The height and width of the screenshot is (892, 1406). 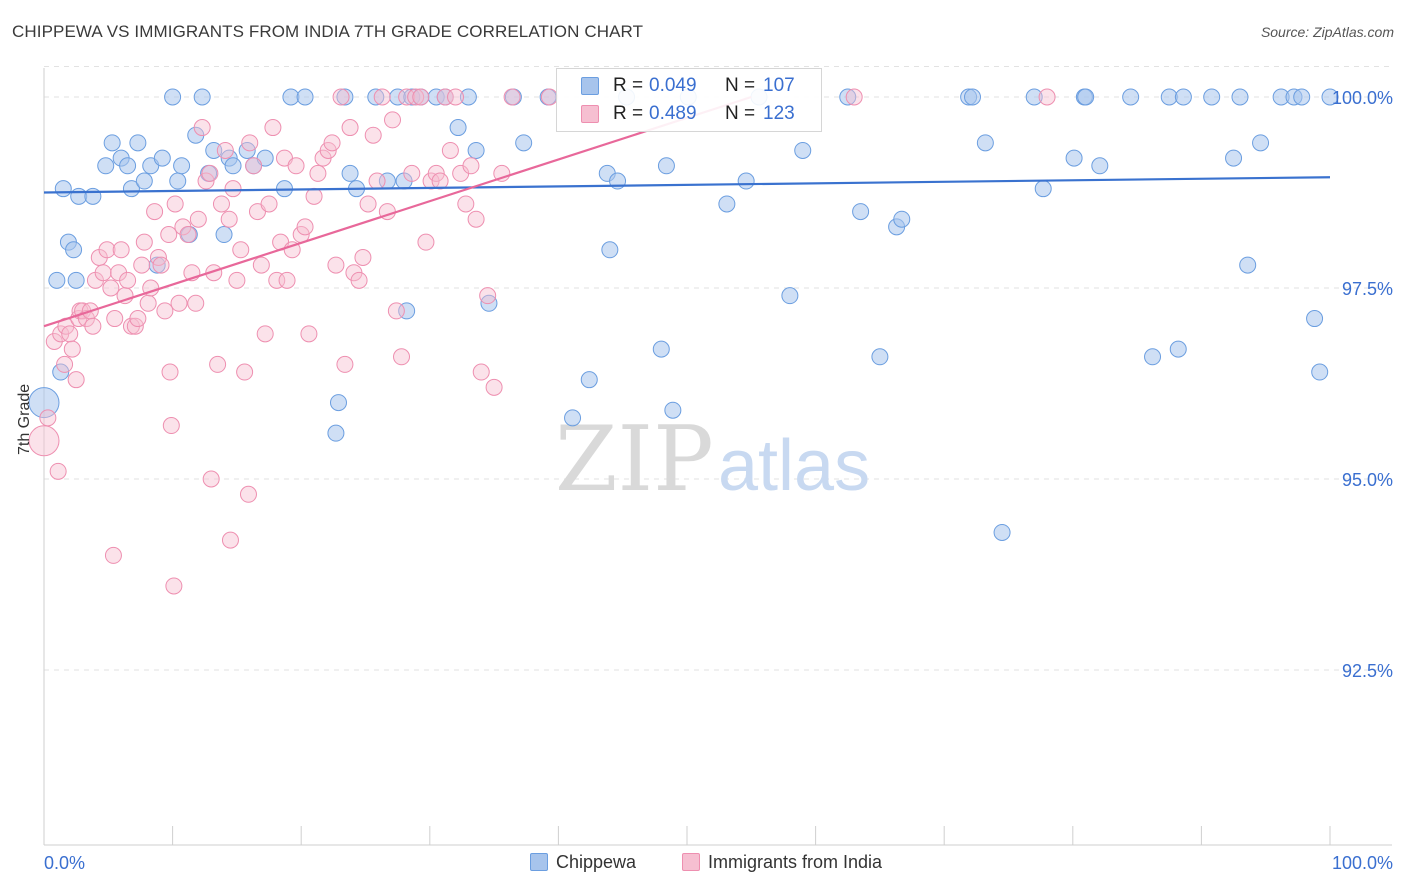 What do you see at coordinates (628, 113) in the screenshot?
I see `legend-r-label: R =` at bounding box center [628, 113].